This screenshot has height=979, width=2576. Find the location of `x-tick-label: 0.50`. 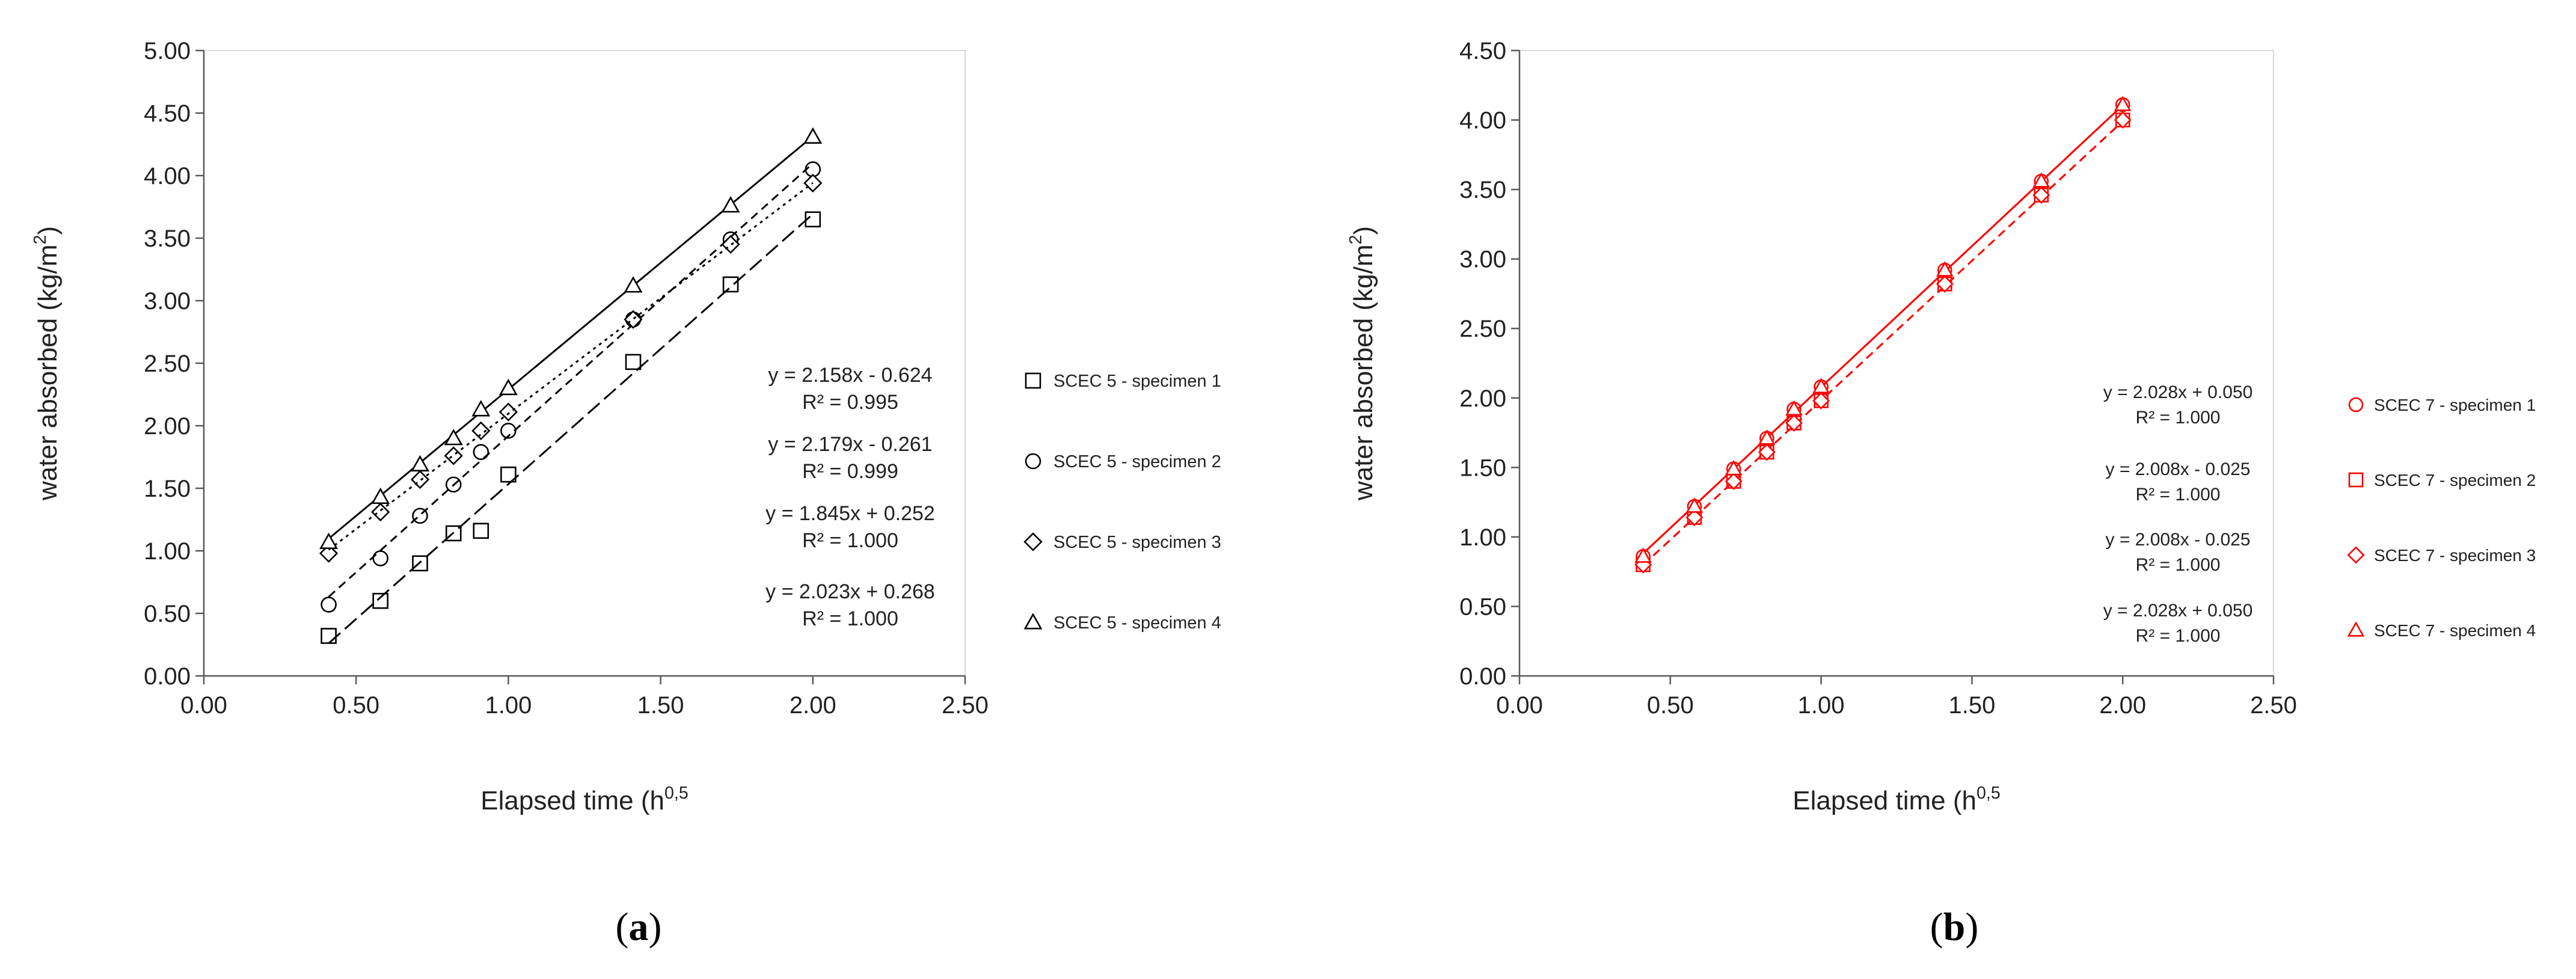

x-tick-label: 0.50 is located at coordinates (356, 705).